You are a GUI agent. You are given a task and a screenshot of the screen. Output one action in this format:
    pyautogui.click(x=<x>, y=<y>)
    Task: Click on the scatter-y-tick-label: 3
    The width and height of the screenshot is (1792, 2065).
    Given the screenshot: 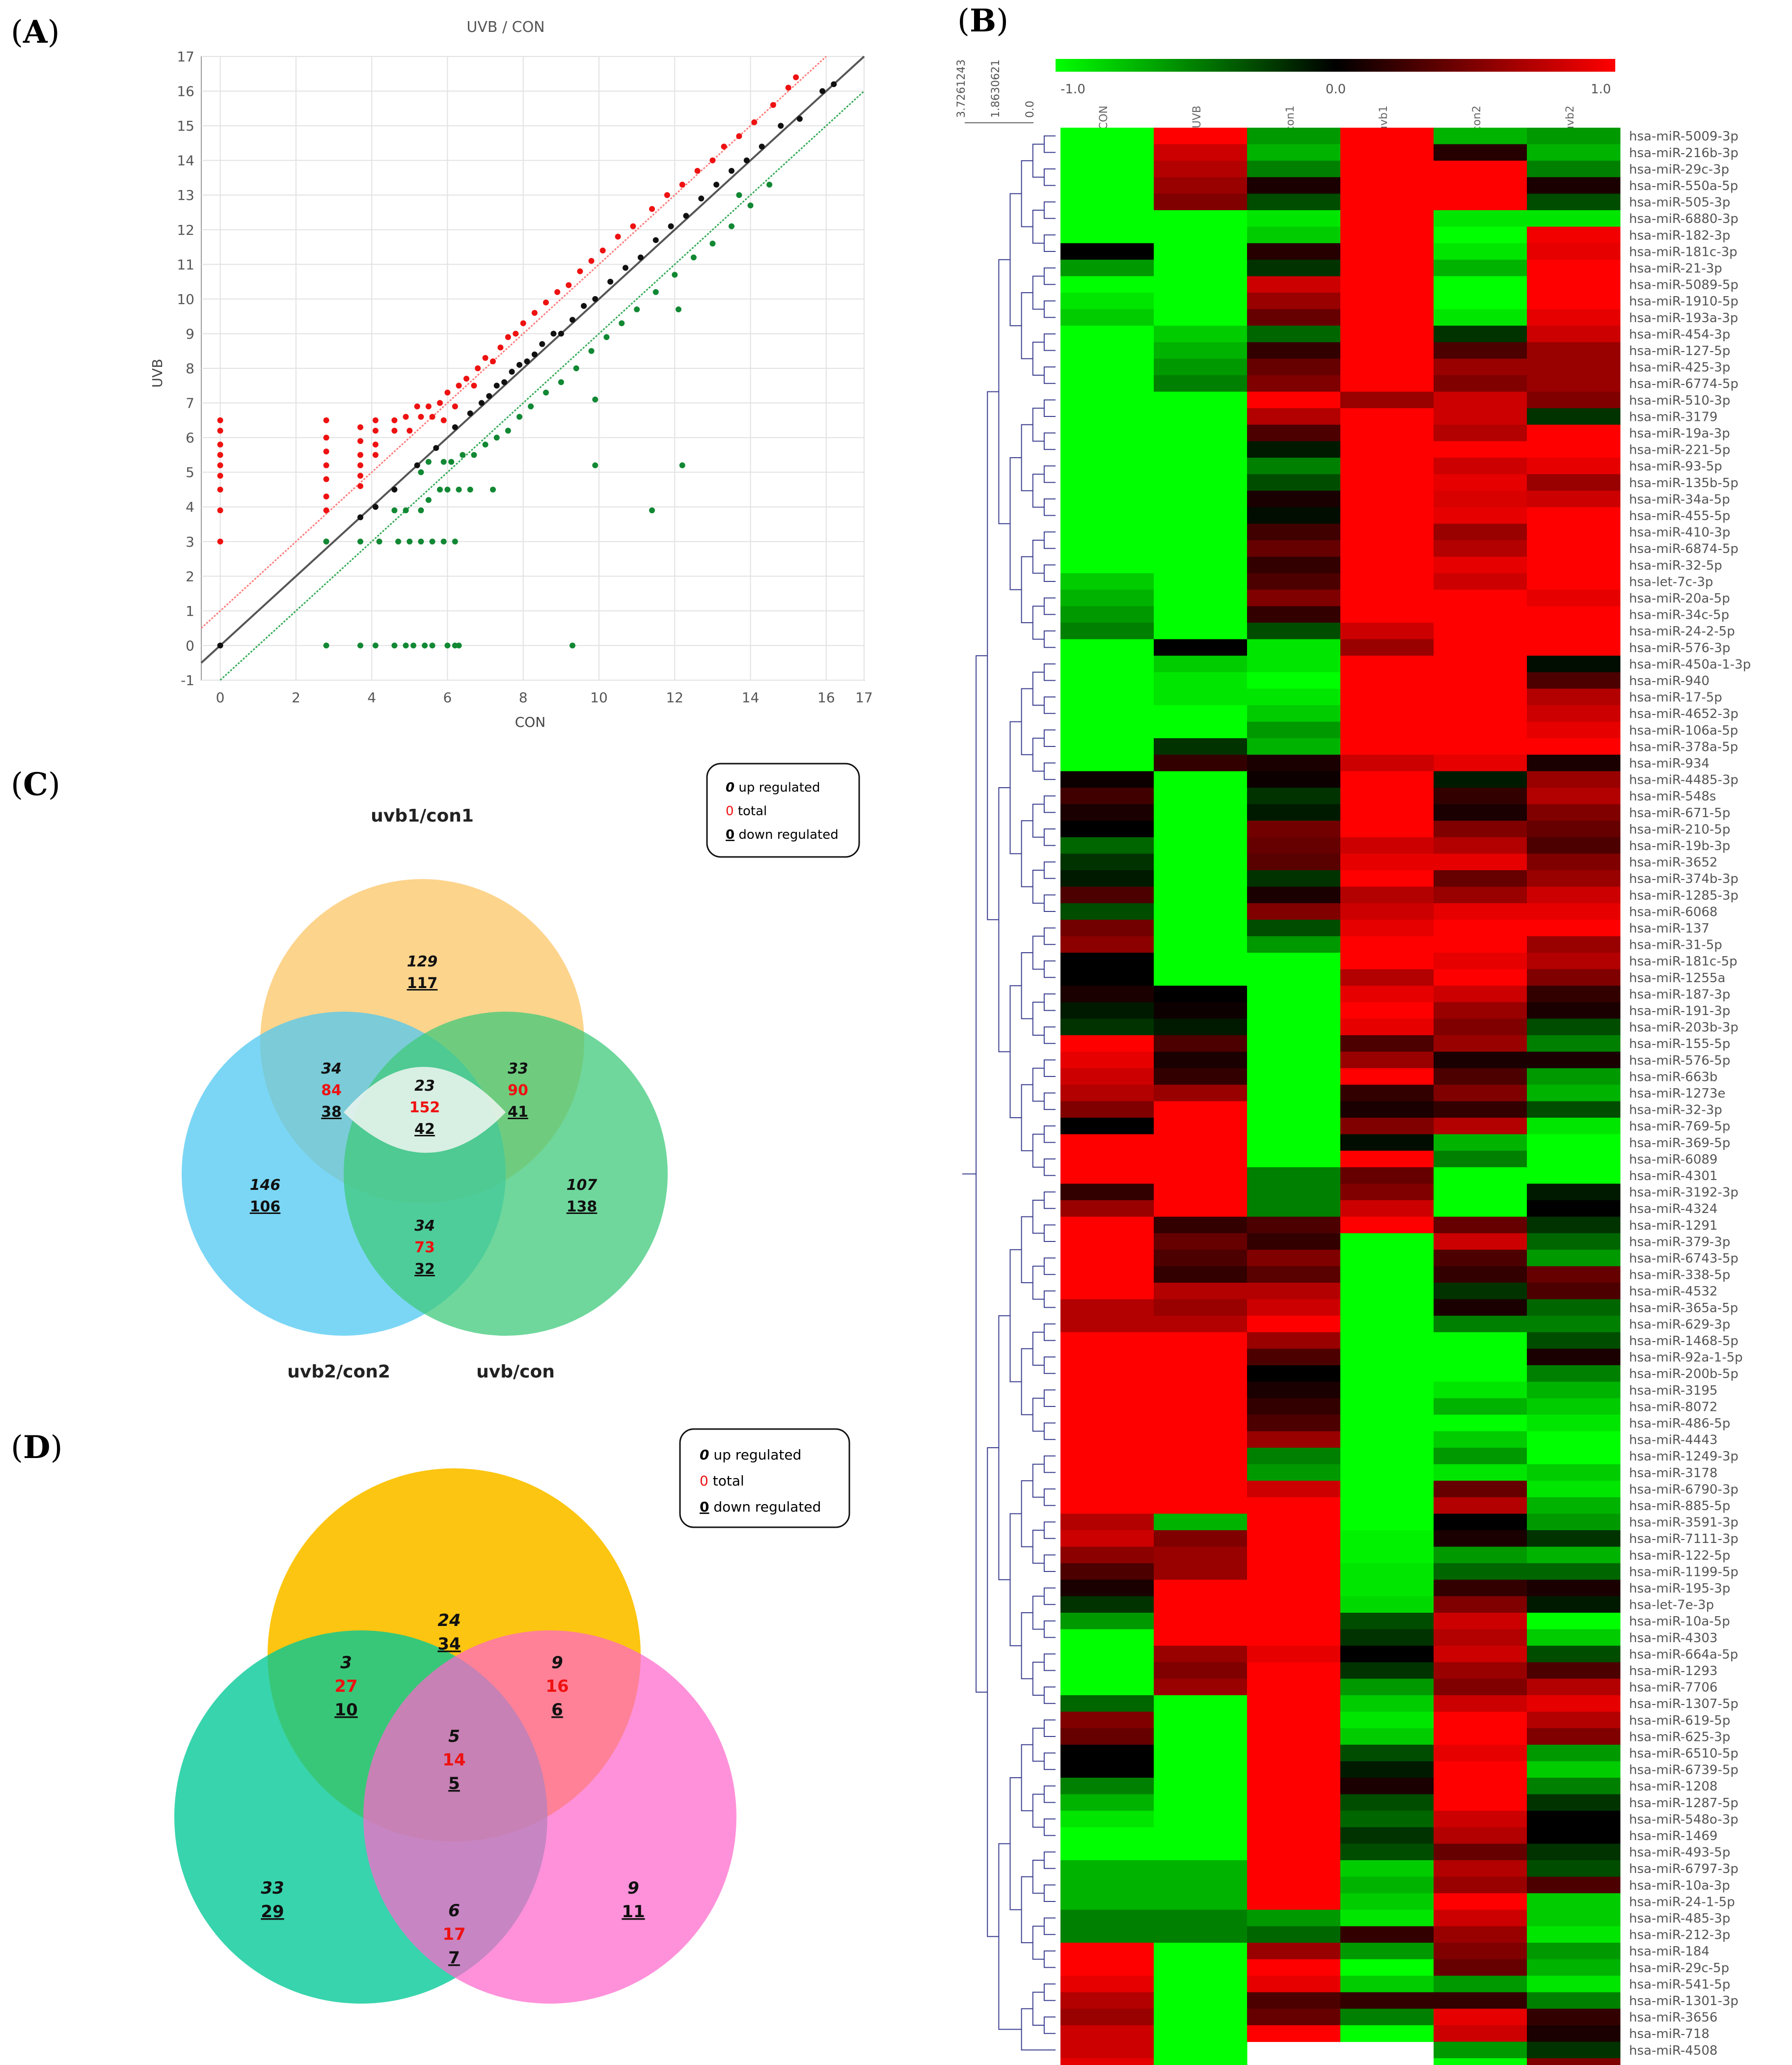 What is the action you would take?
    pyautogui.click(x=190, y=542)
    